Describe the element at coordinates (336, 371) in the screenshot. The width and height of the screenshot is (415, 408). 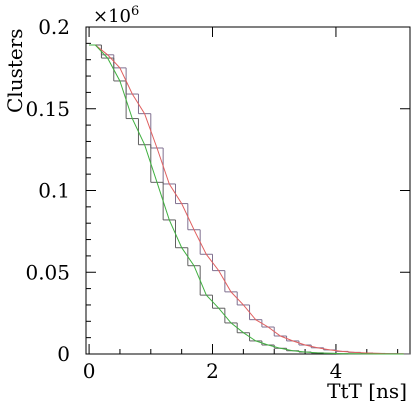
I see `x-tick-label: 4` at that location.